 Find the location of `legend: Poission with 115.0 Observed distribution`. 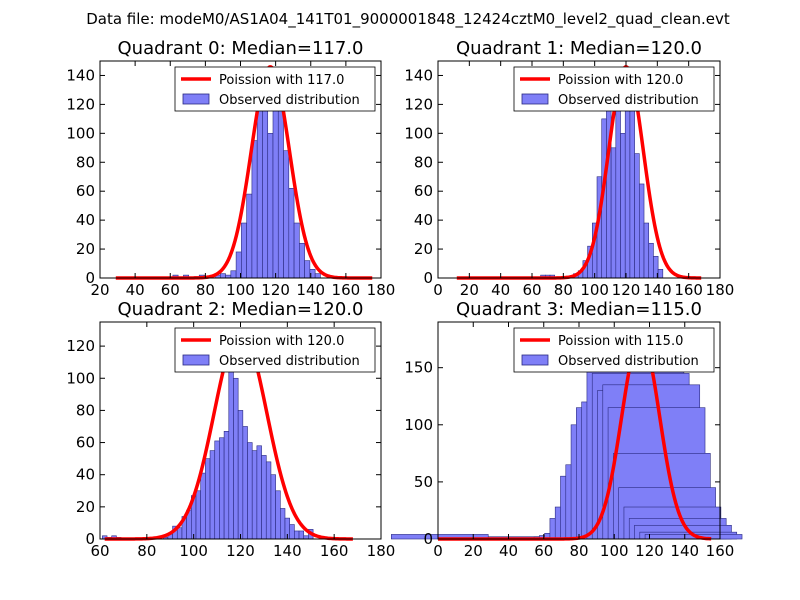

legend: Poission with 115.0 Observed distribution is located at coordinates (614, 350).